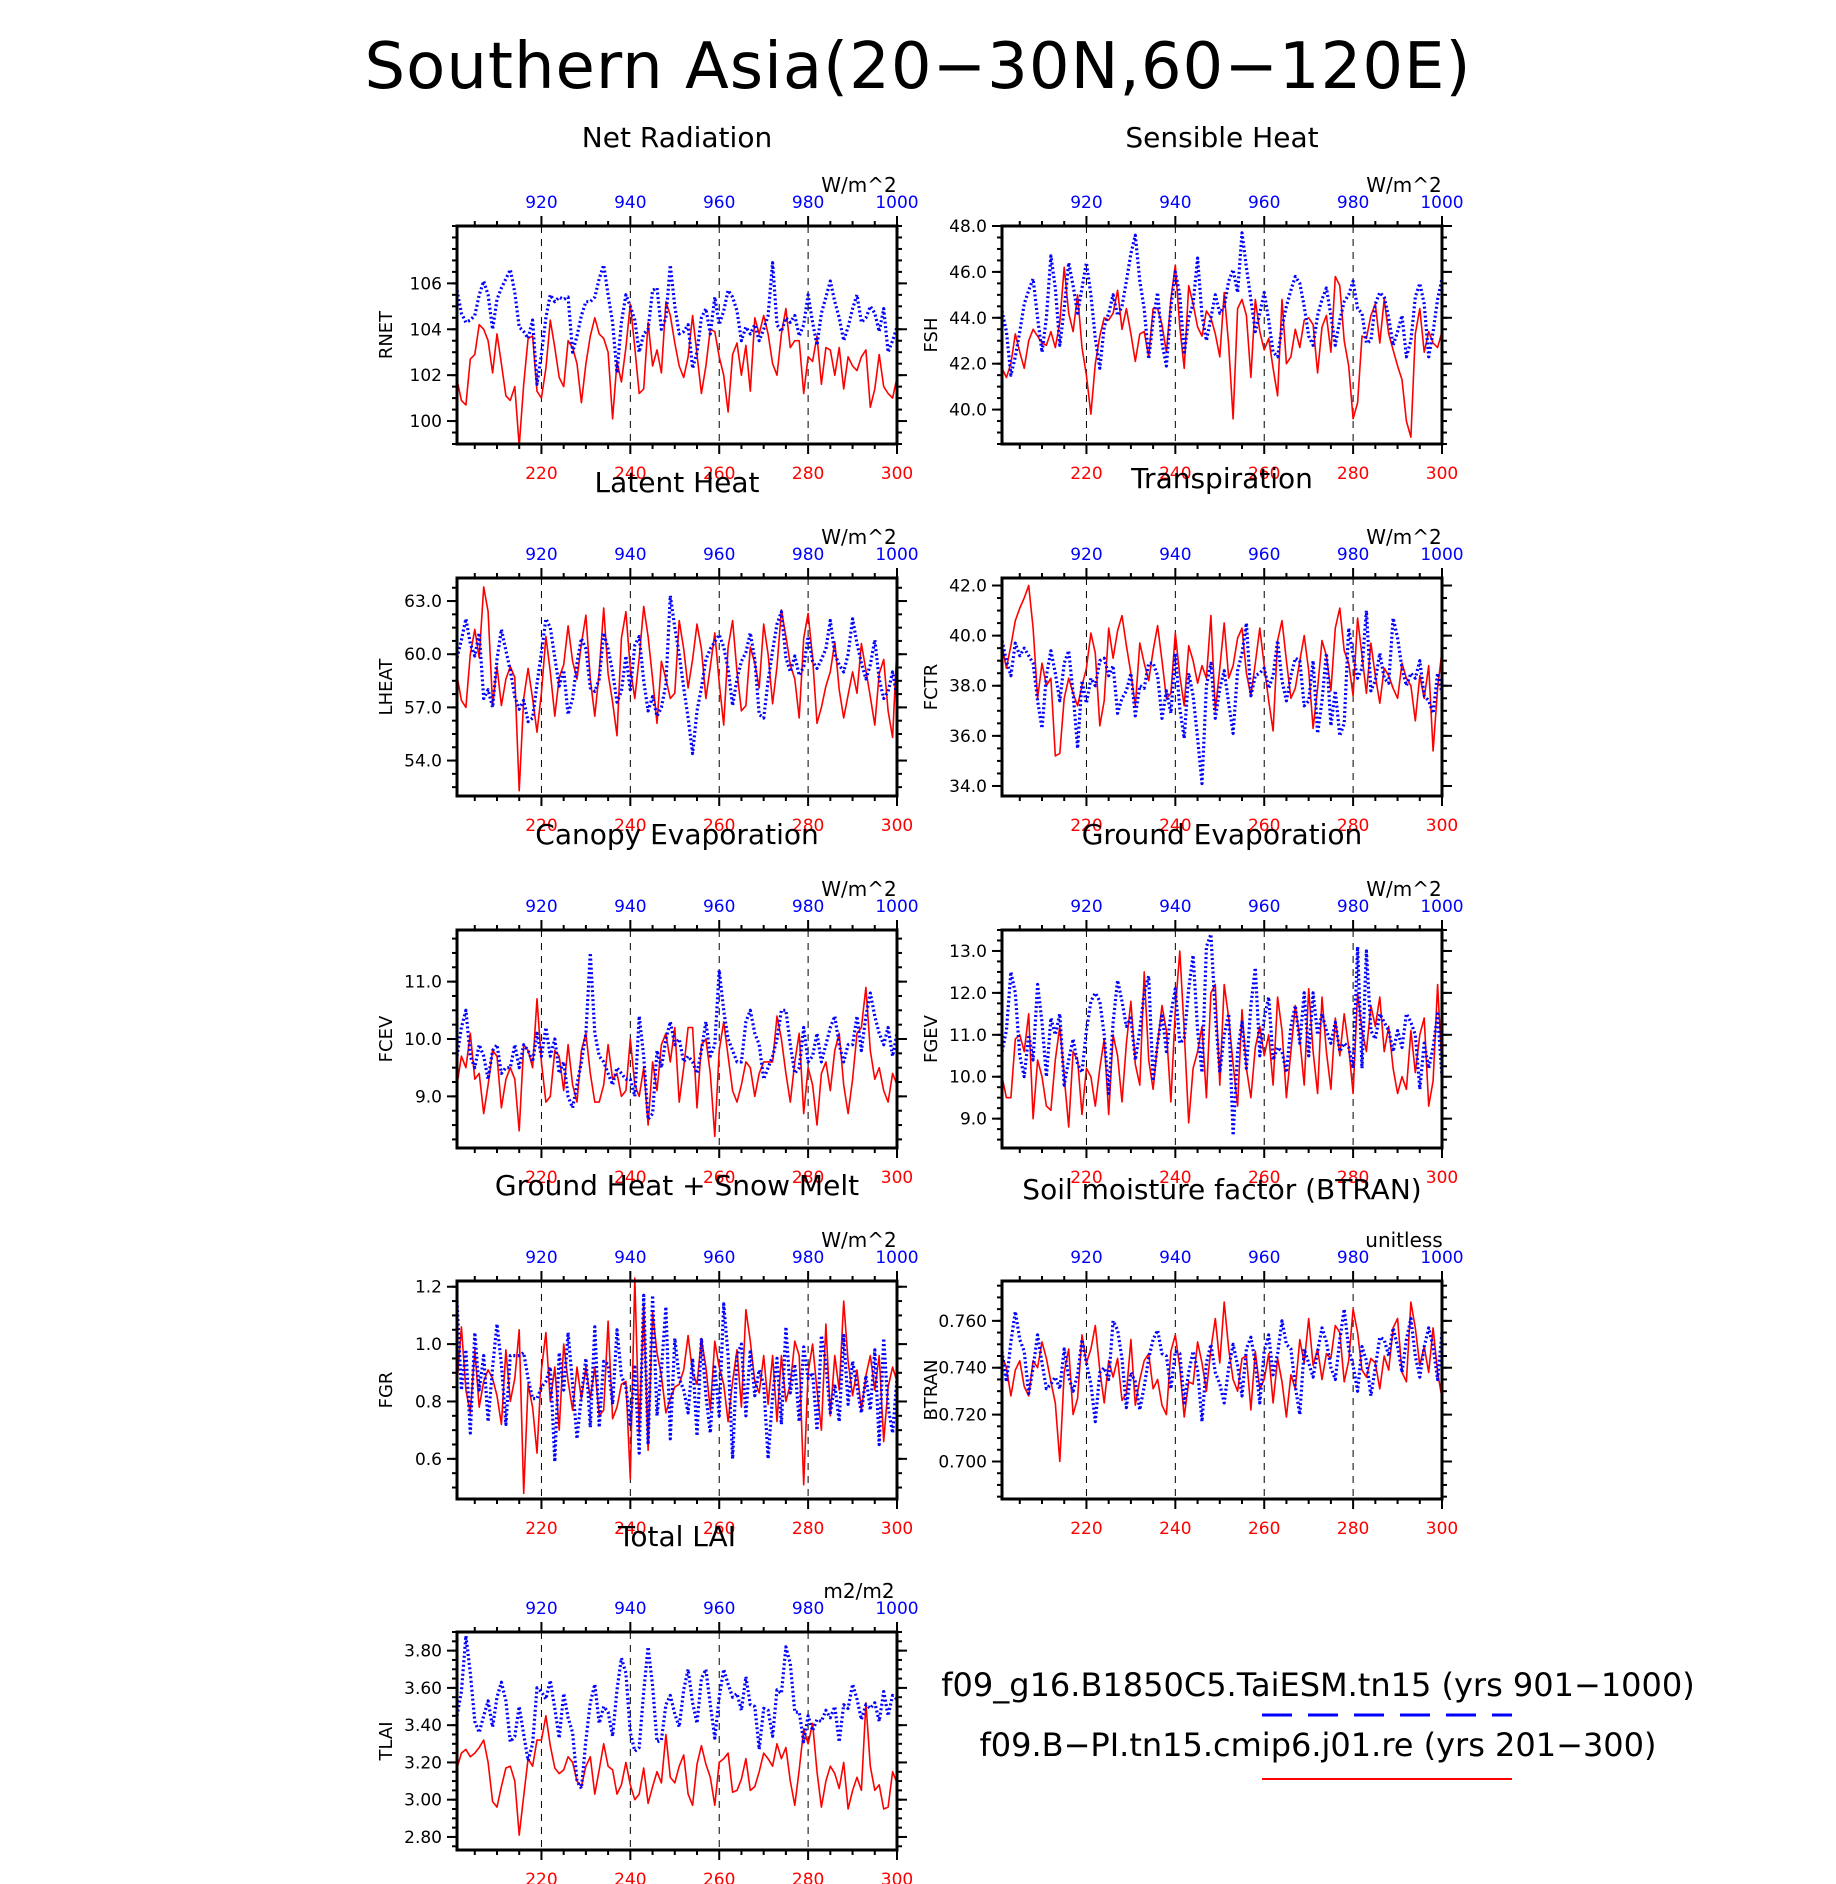 The width and height of the screenshot is (1836, 1884). Describe the element at coordinates (962, 1462) in the screenshot. I see `y-tick-label: 0.700` at that location.